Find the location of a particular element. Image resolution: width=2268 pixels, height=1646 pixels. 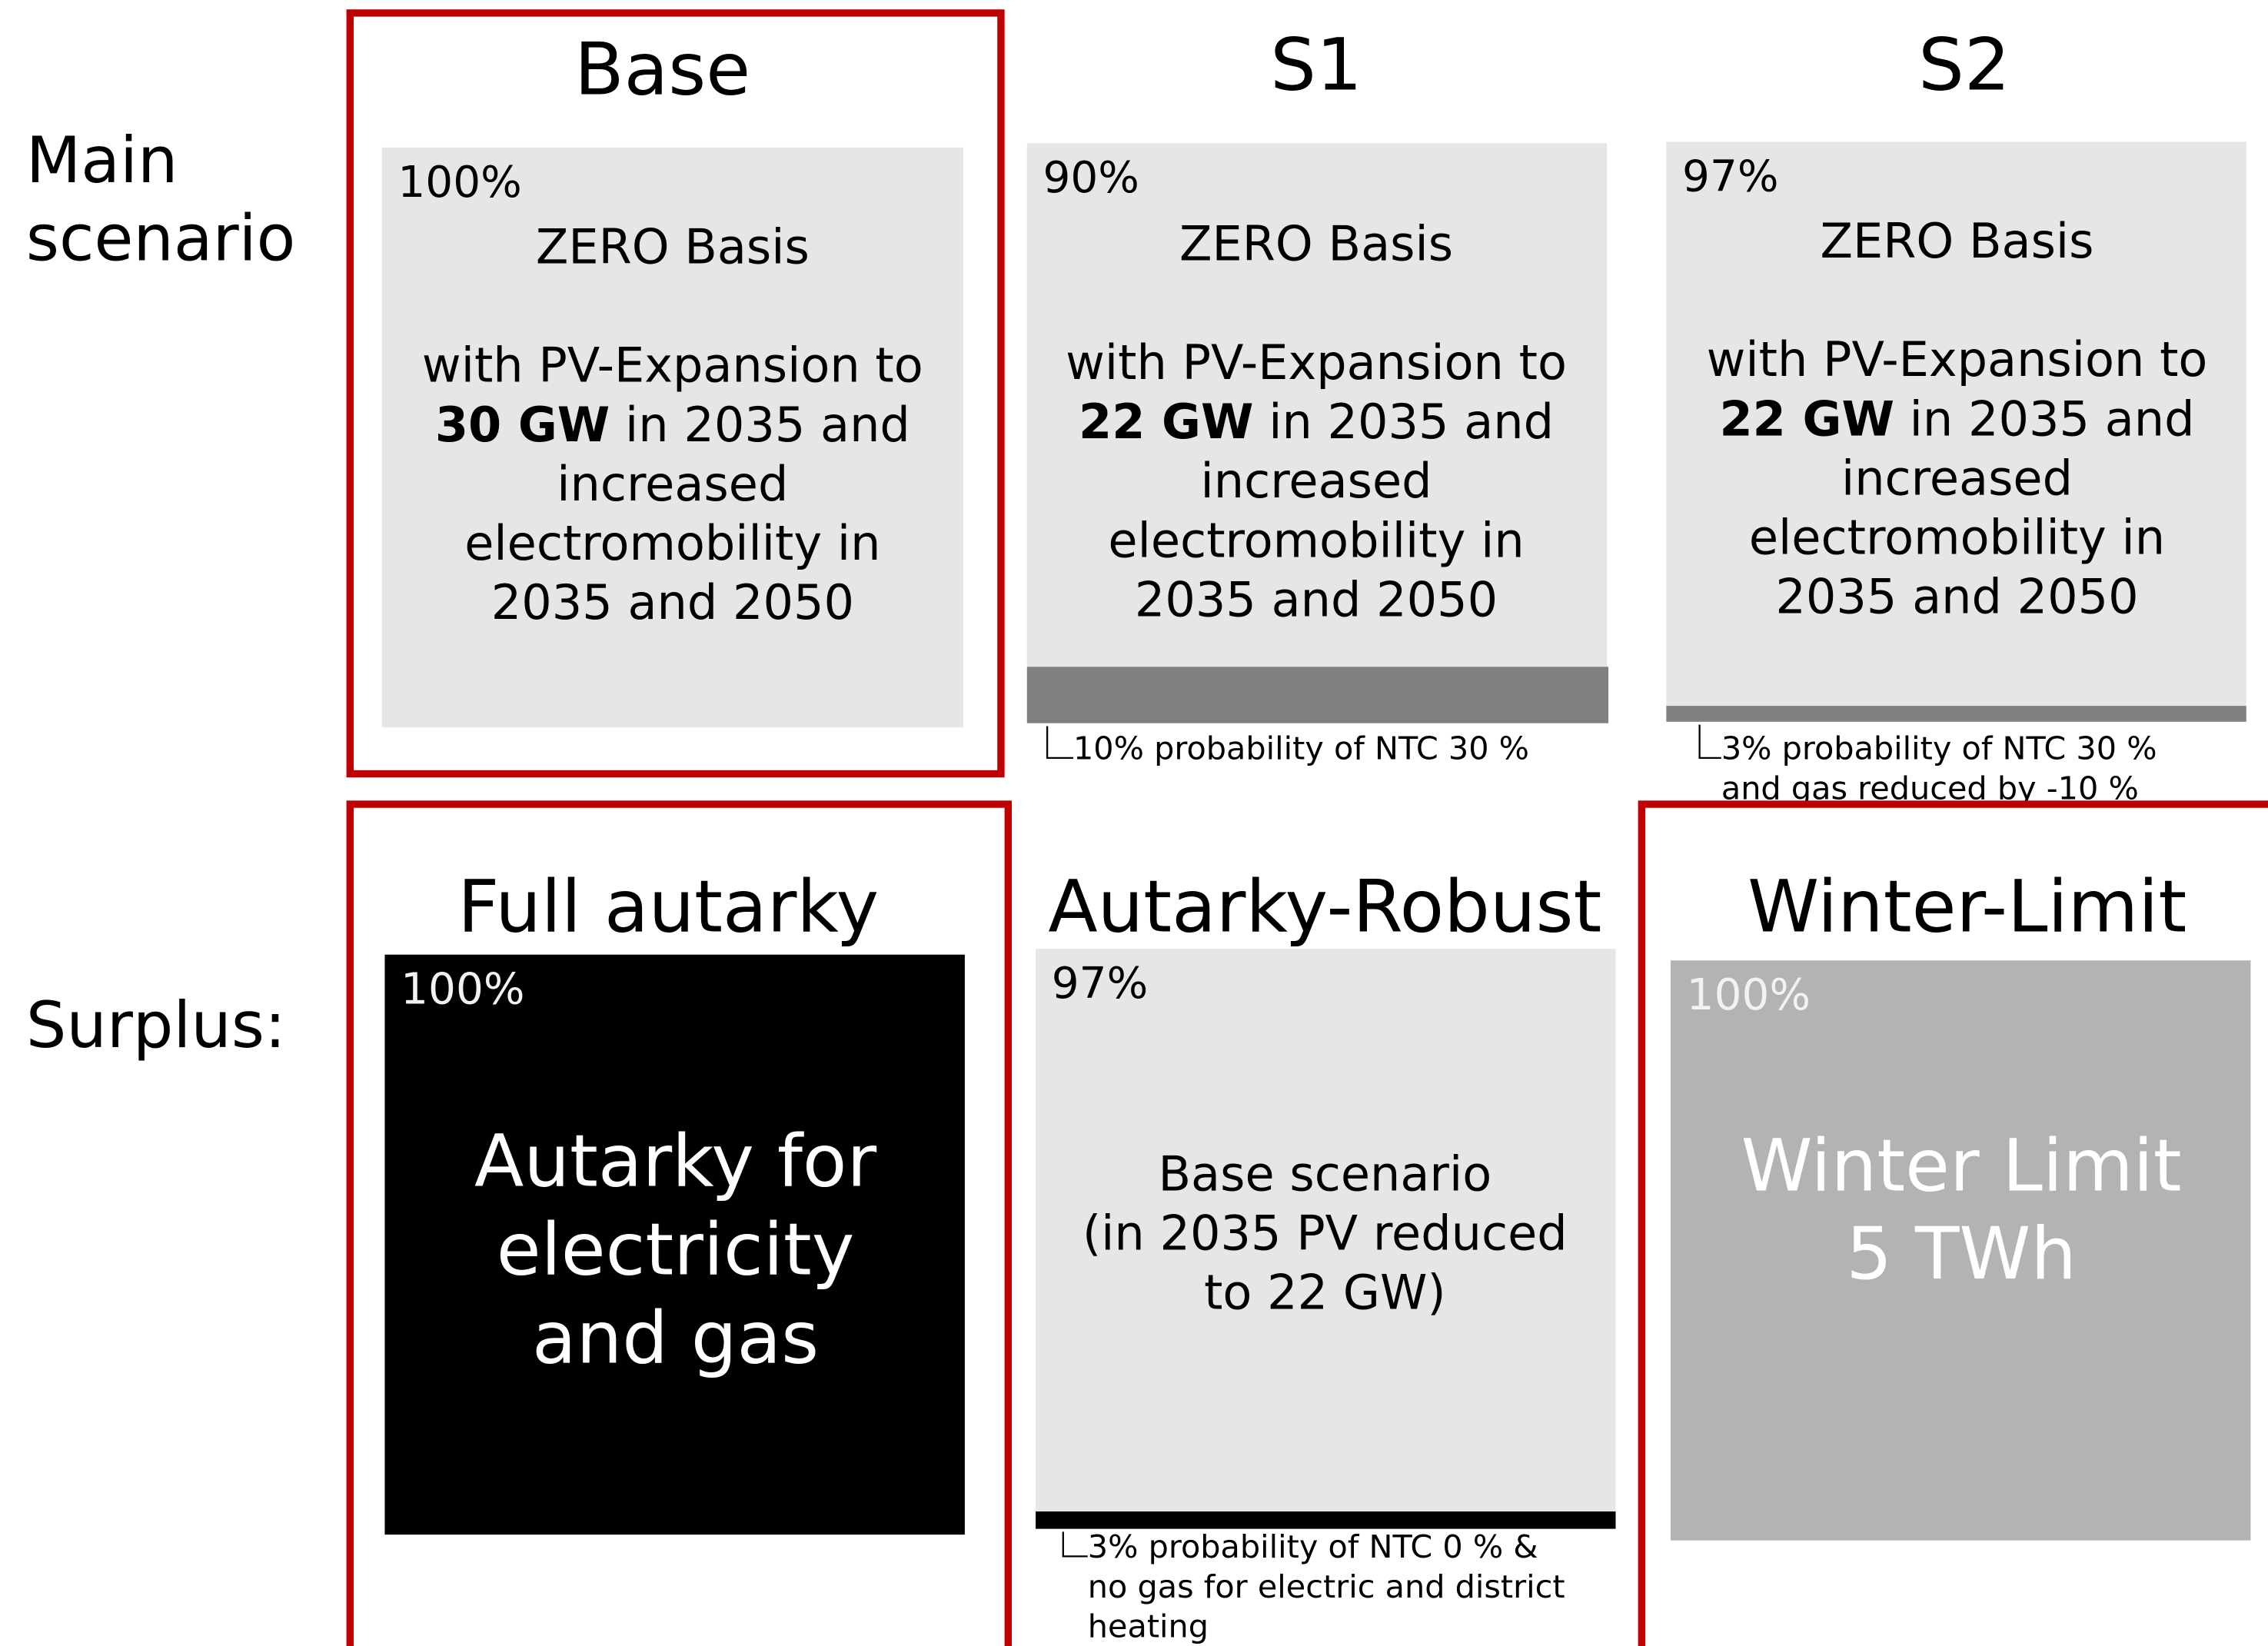

body-text: Base scenario is located at coordinates (1324, 1174).